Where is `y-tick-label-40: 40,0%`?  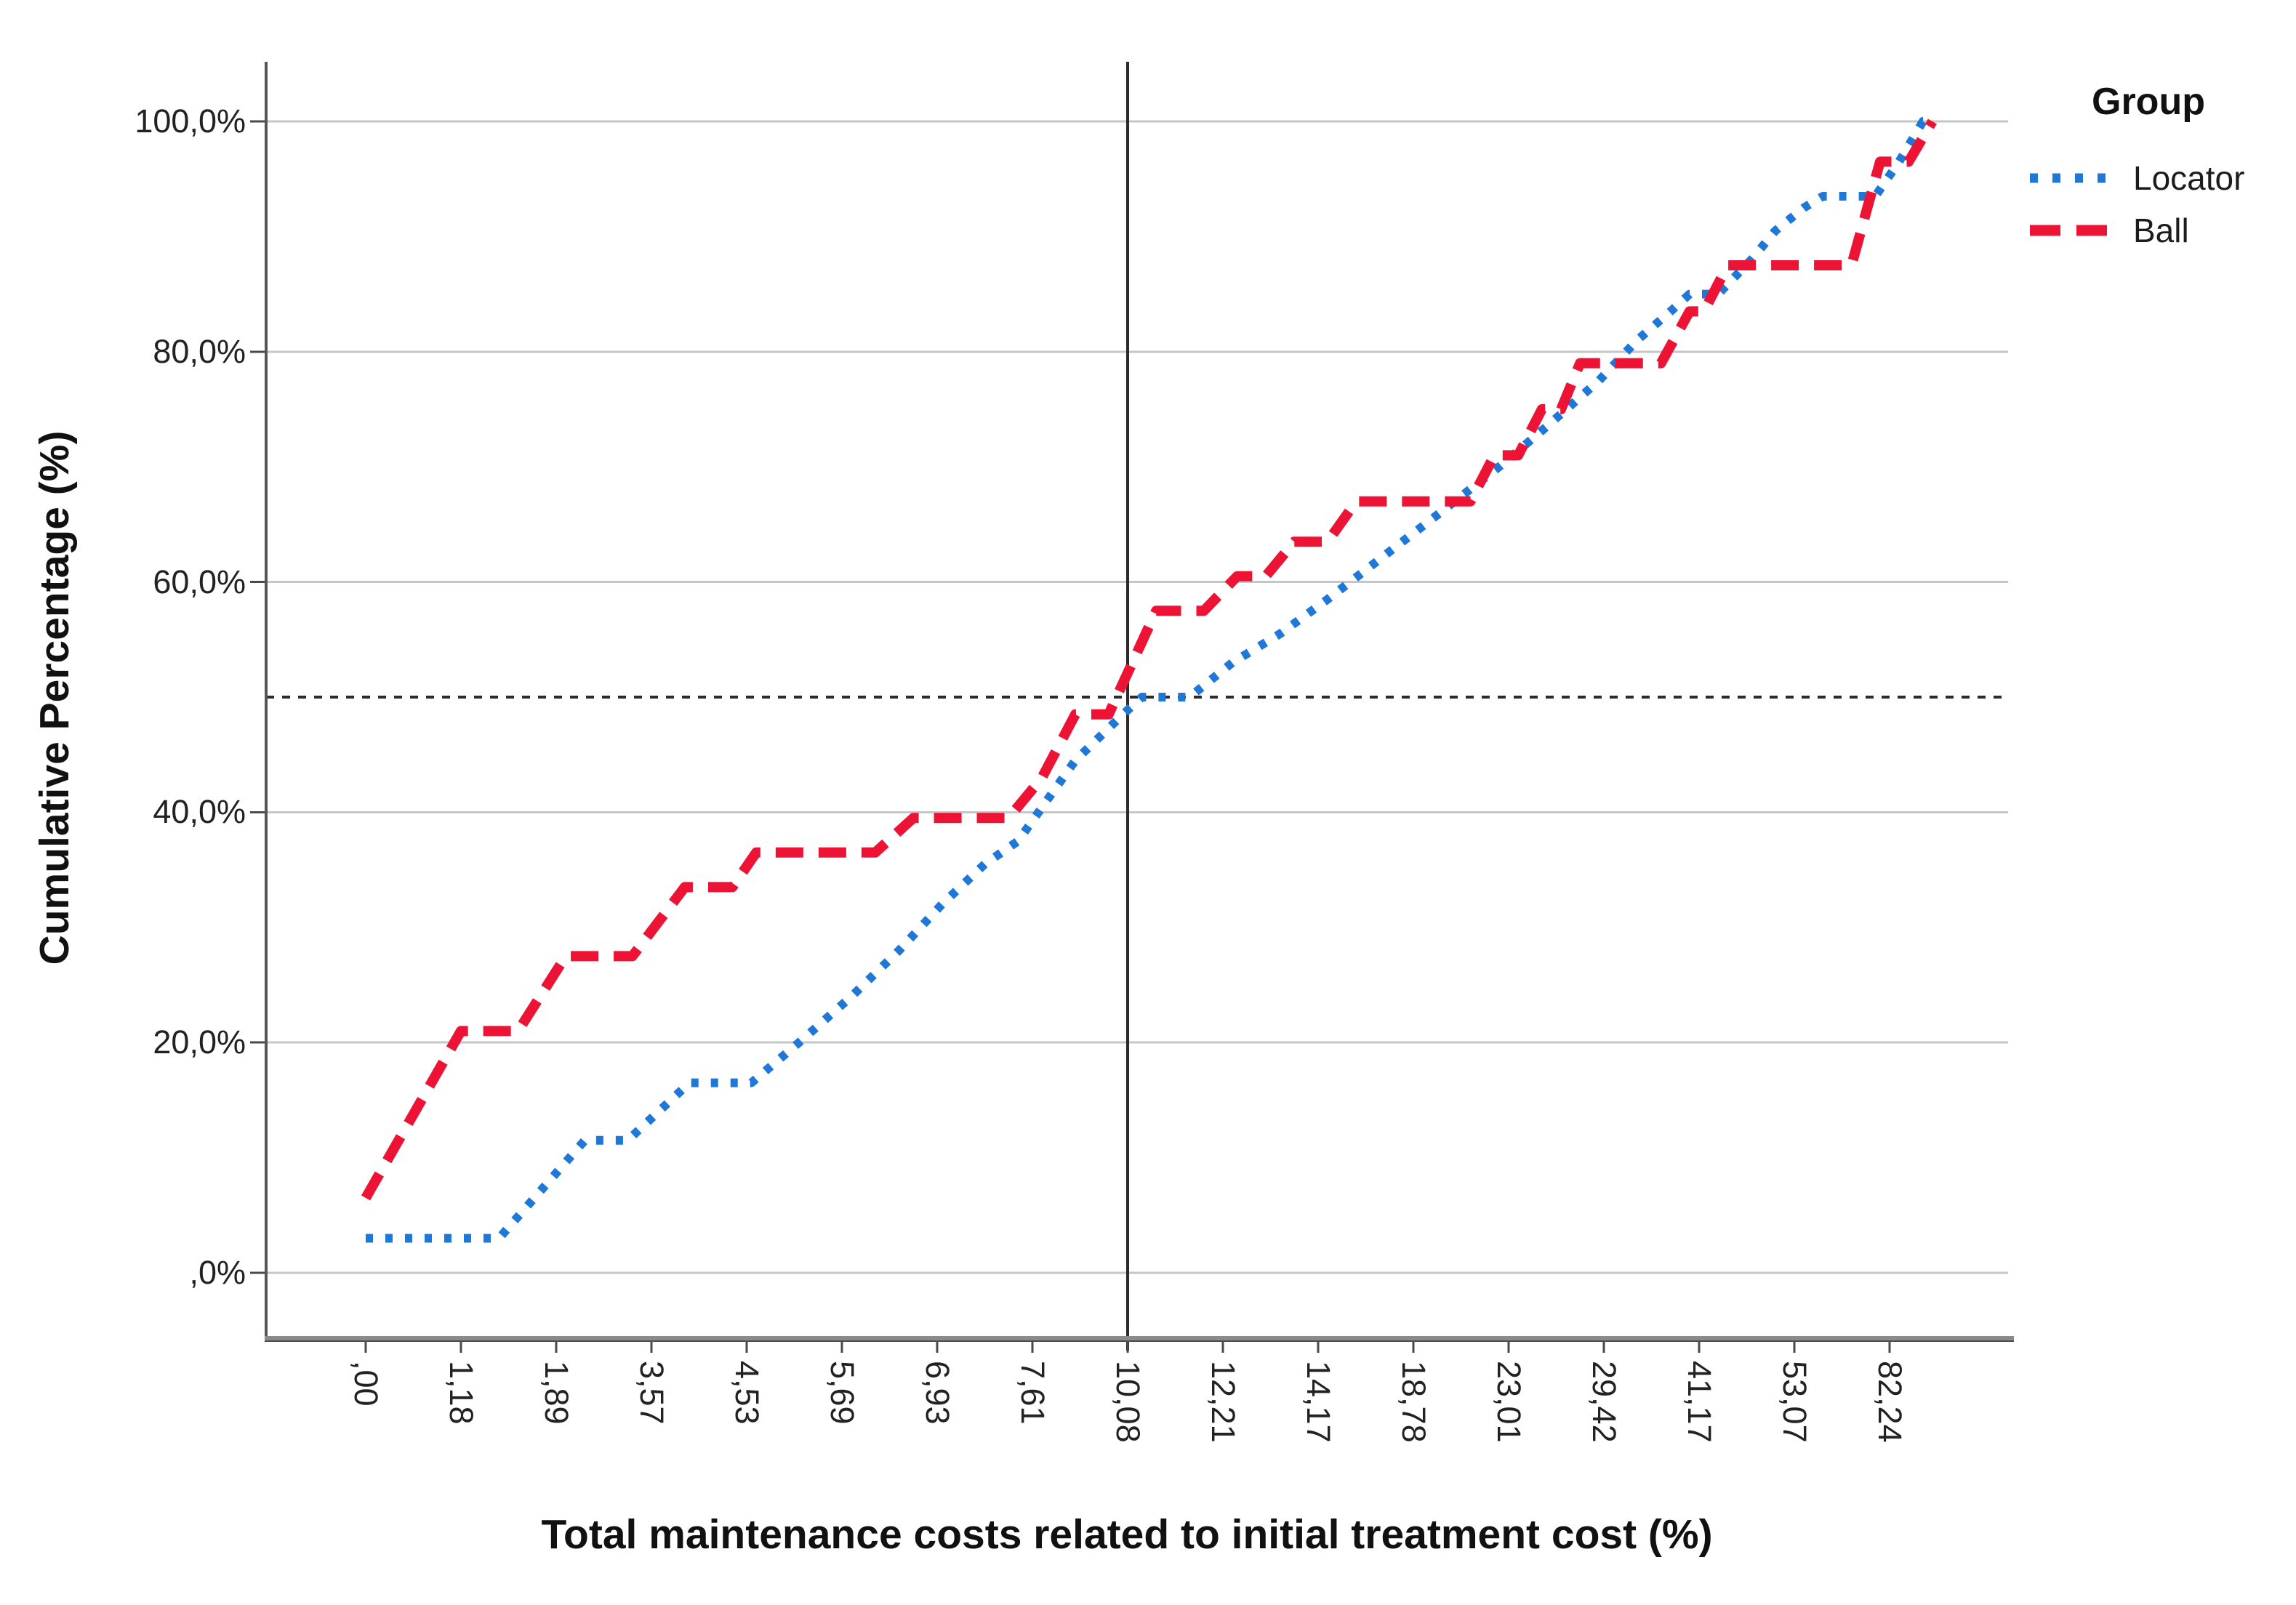 y-tick-label-40: 40,0% is located at coordinates (200, 812).